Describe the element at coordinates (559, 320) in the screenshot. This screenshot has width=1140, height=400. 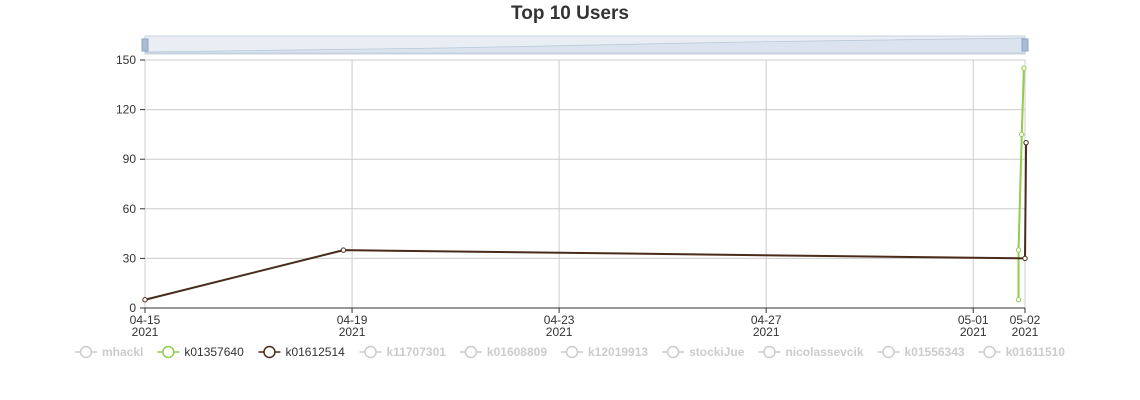
I see `x-tick-label: 04-23` at that location.